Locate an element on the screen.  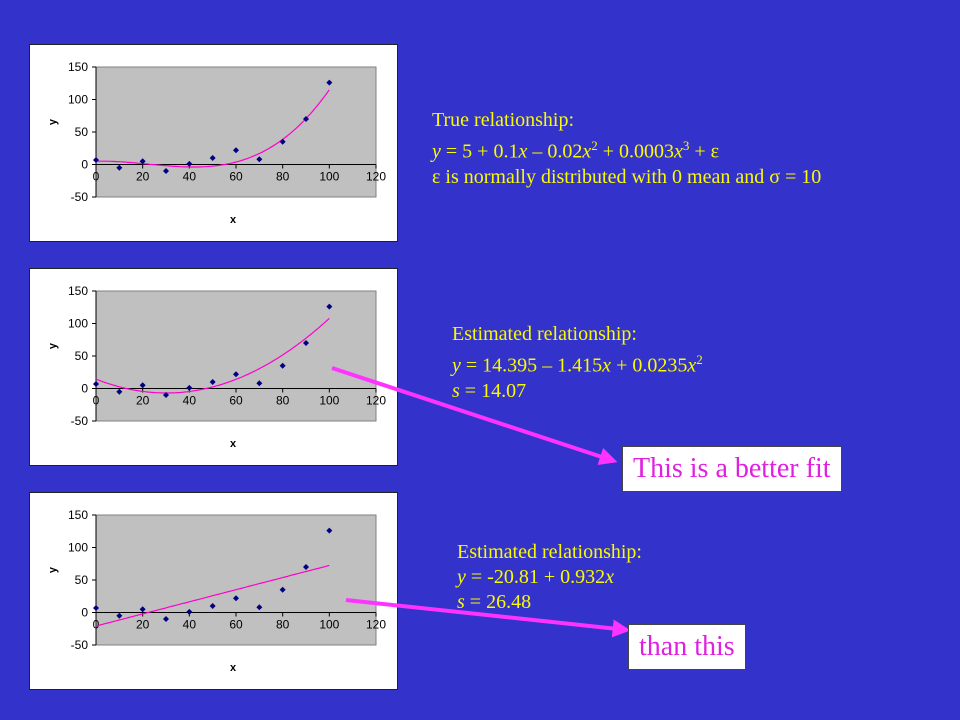
chart-true: 0 20 40 60 80 100 120 -50 0 50 100 150 x y is located at coordinates (213, 143).